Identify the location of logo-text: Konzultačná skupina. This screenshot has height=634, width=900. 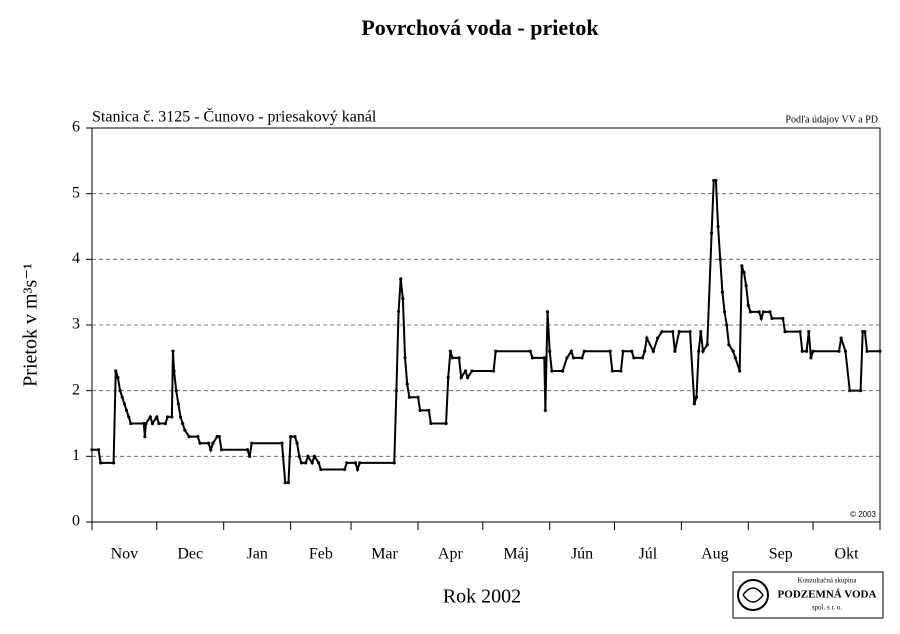
(828, 581).